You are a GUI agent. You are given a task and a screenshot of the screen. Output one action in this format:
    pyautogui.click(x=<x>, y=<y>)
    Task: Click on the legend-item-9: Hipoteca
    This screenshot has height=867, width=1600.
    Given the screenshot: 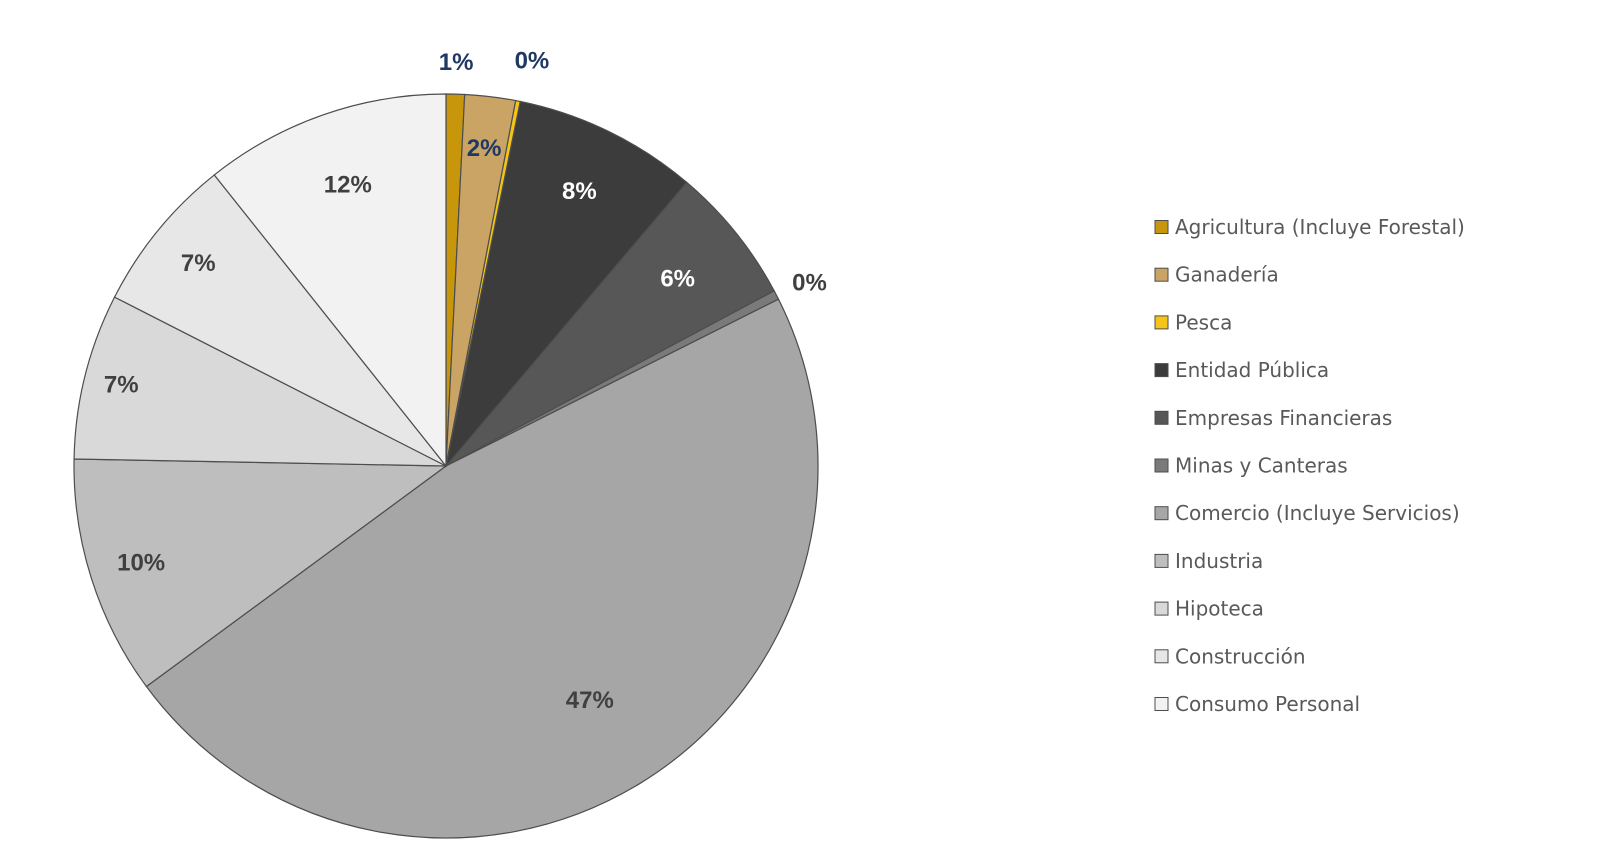 What is the action you would take?
    pyautogui.click(x=1209, y=609)
    